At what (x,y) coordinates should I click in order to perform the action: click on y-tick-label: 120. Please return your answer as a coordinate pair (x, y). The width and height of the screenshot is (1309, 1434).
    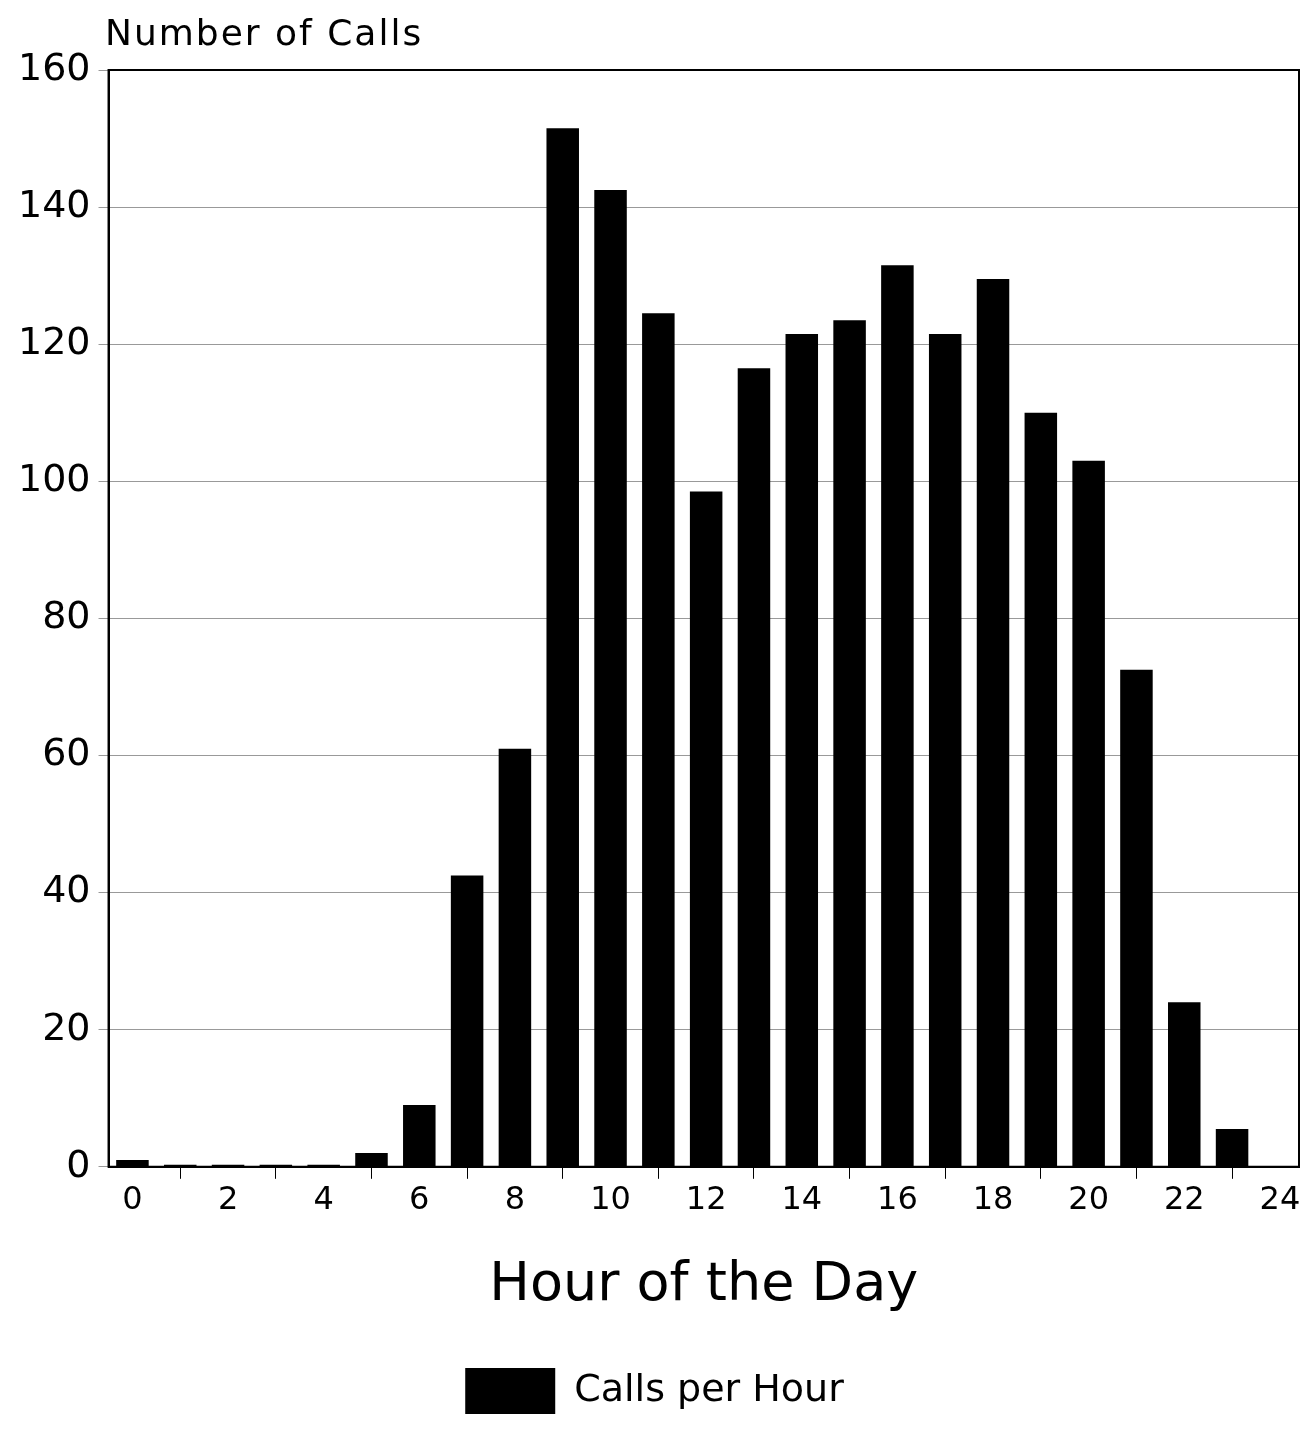
    Looking at the image, I should click on (54, 341).